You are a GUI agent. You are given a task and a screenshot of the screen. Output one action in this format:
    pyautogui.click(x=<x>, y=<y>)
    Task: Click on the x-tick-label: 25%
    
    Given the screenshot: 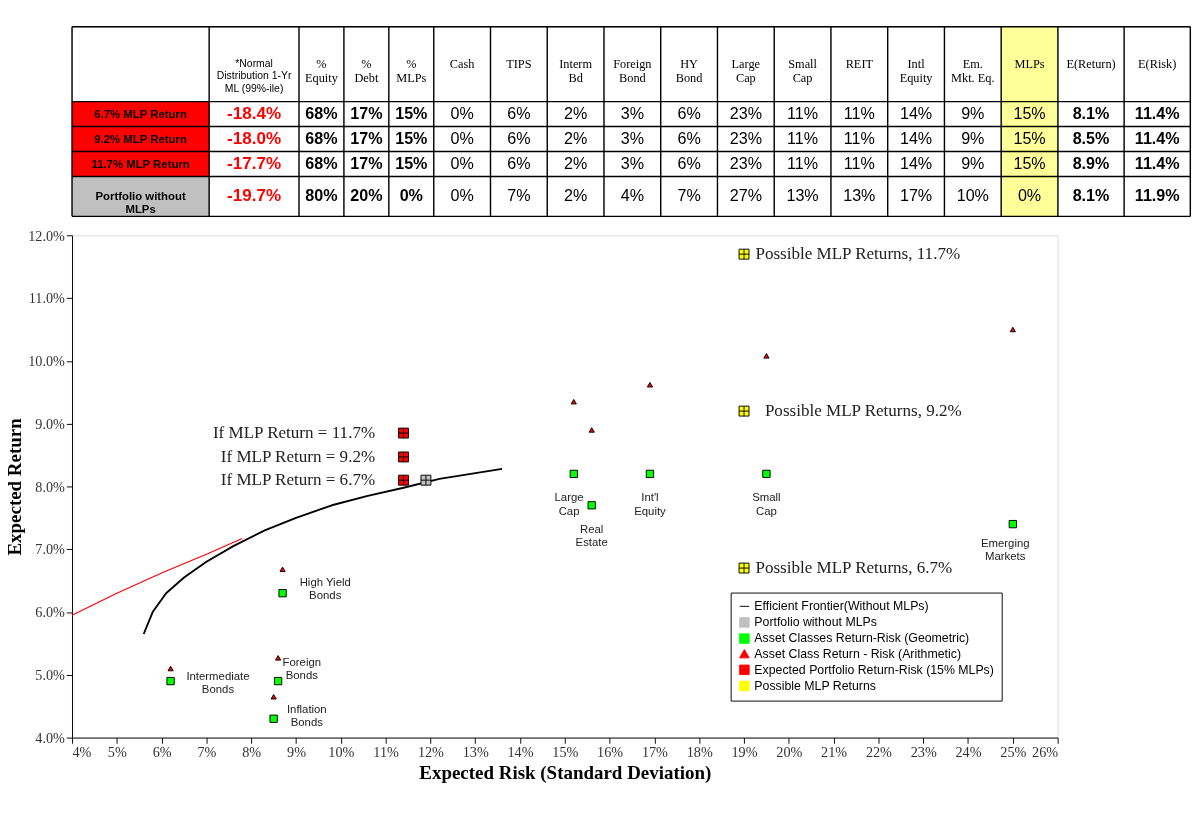 What is the action you would take?
    pyautogui.click(x=1013, y=752)
    